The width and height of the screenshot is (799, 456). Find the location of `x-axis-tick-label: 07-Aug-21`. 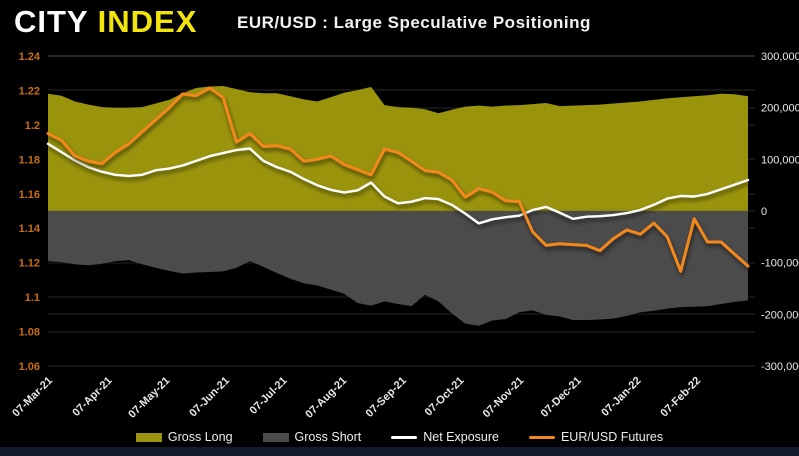

x-axis-tick-label: 07-Aug-21 is located at coordinates (326, 398).